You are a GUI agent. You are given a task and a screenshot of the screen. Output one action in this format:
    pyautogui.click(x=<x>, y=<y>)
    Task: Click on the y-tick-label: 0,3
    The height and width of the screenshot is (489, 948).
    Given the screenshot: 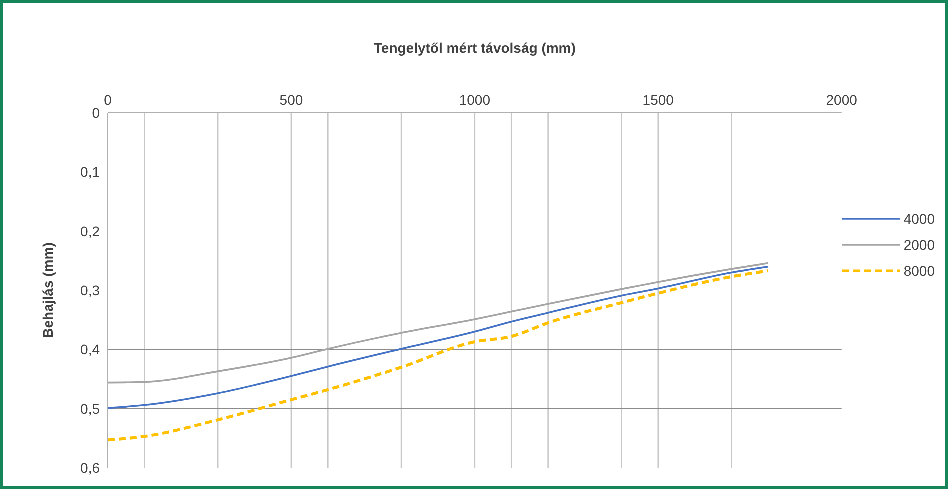 What is the action you would take?
    pyautogui.click(x=90, y=290)
    